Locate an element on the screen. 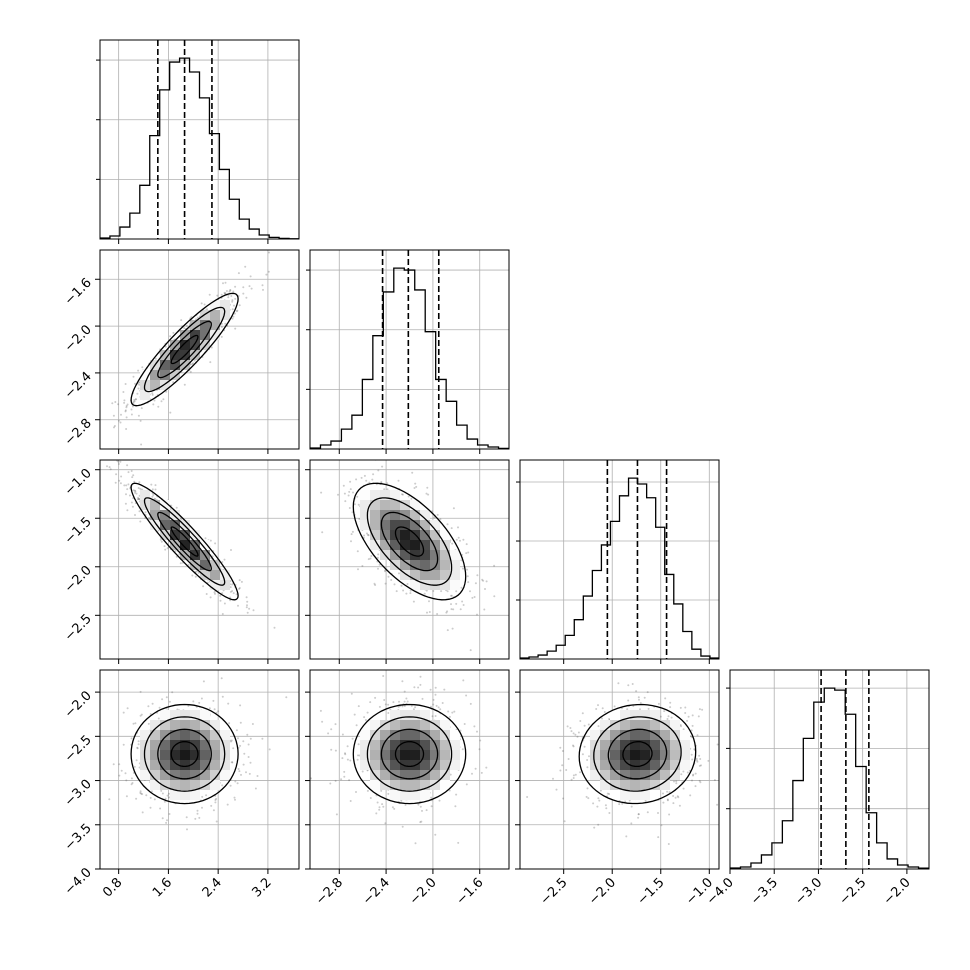 Image resolution: width=970 pixels, height=970 pixels. histogram-line is located at coordinates (619, 568).